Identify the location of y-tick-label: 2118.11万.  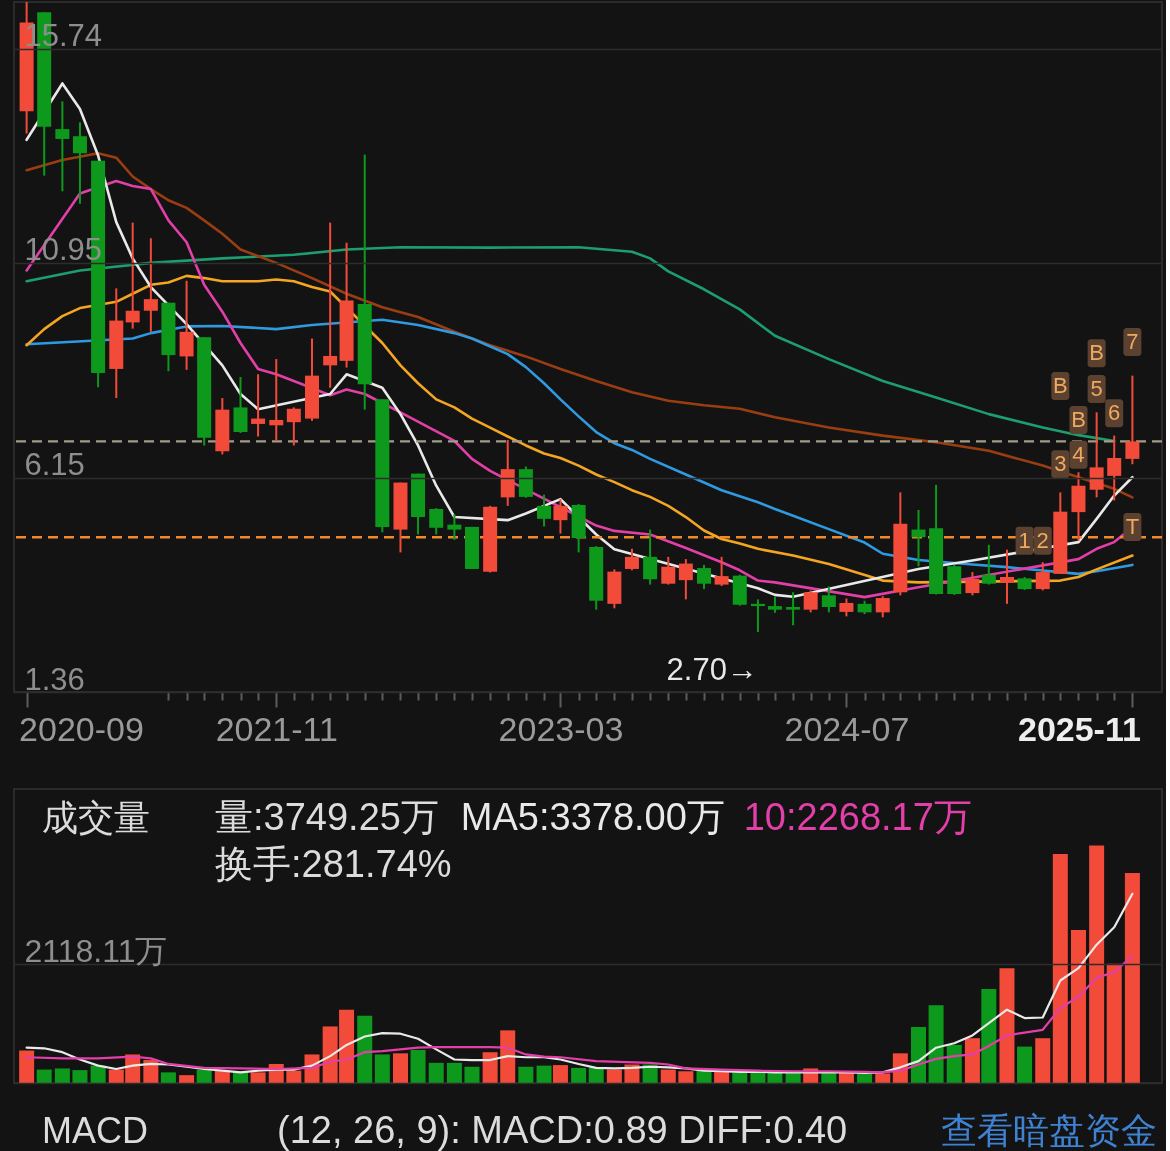
(96, 950).